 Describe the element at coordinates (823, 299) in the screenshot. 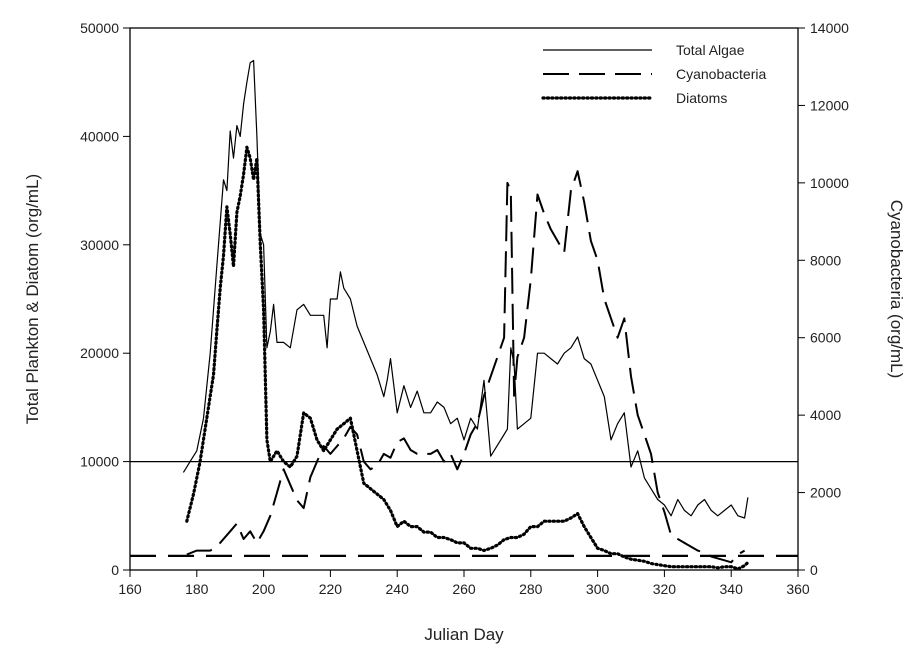

I see `right-y-axis: 0 2000 4000 6000 8000 10000 12000 14000` at that location.